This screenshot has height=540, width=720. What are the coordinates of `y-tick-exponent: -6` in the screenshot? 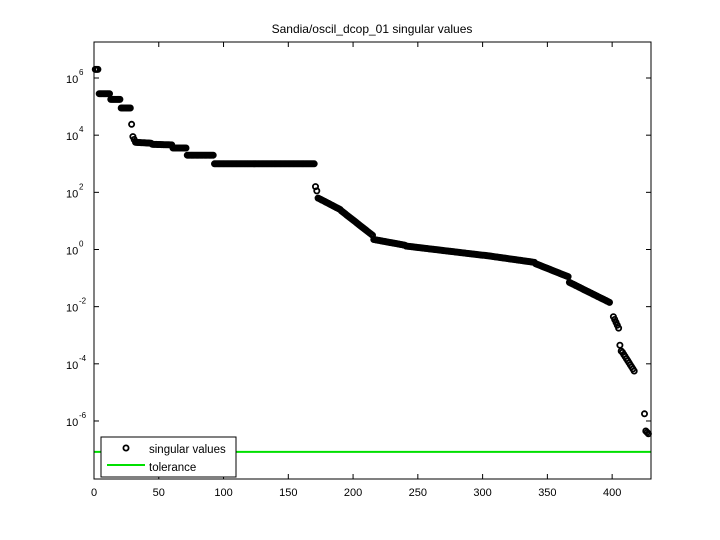 It's located at (83, 415).